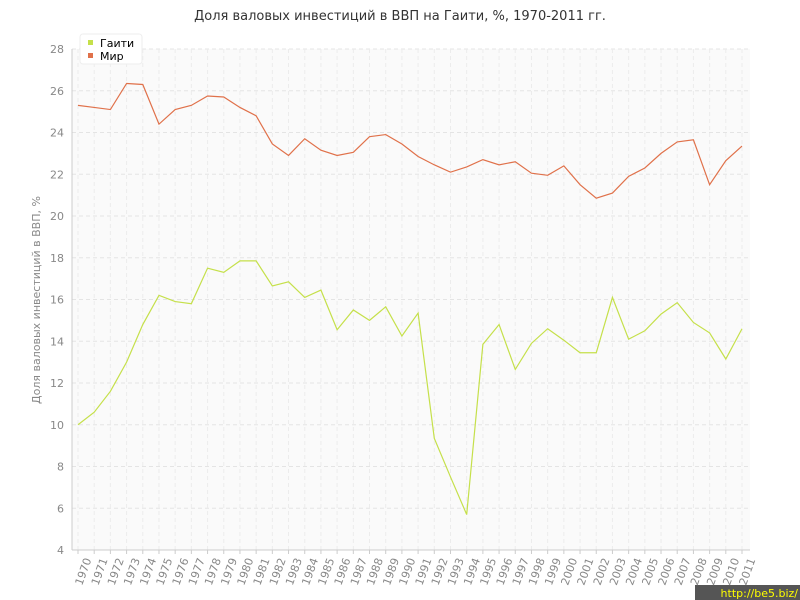 This screenshot has height=600, width=800. Describe the element at coordinates (57, 174) in the screenshot. I see `y-tick-label: 22` at that location.